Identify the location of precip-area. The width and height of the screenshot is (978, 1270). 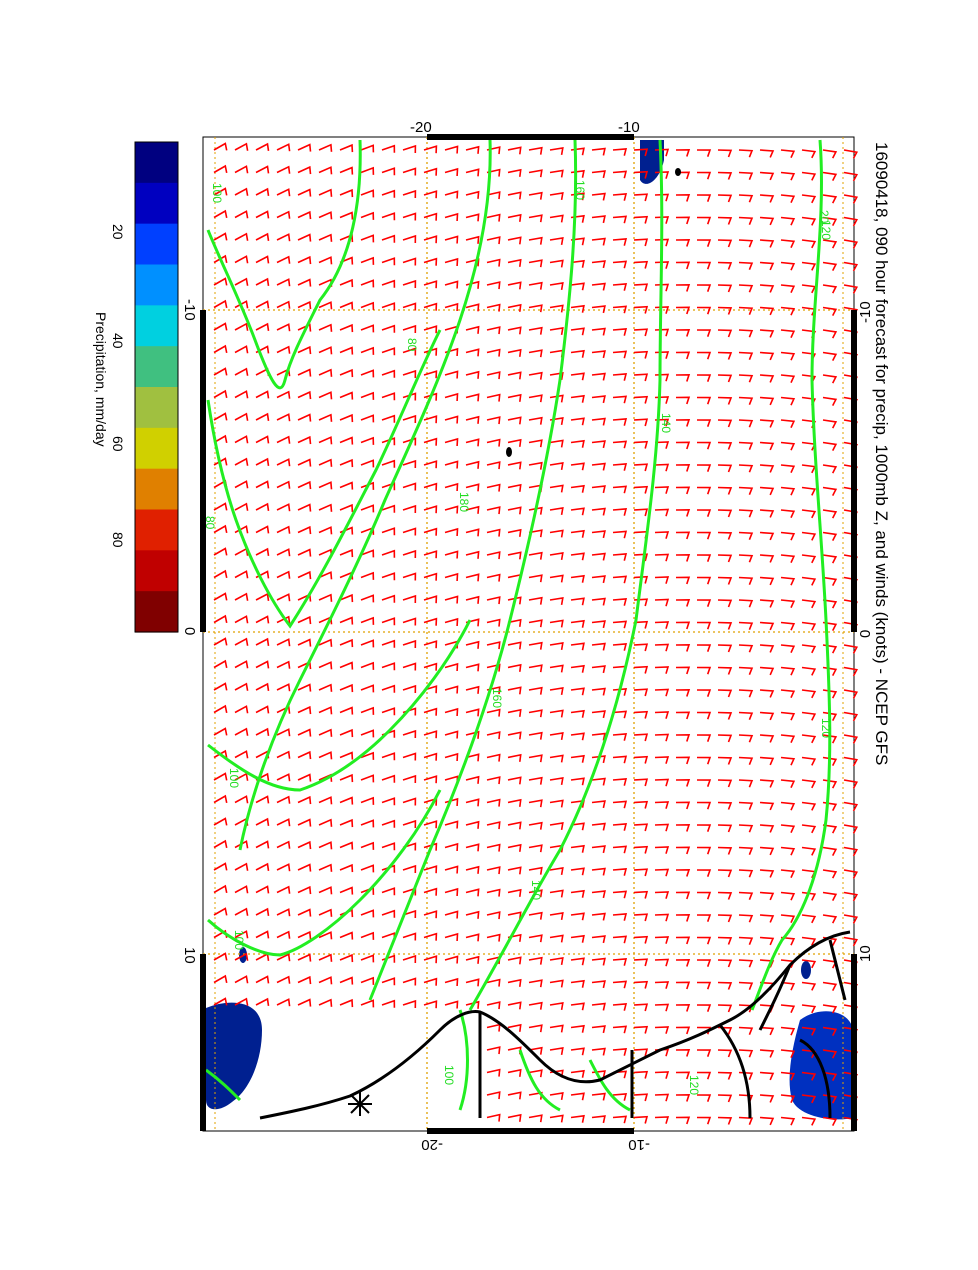
(806, 970).